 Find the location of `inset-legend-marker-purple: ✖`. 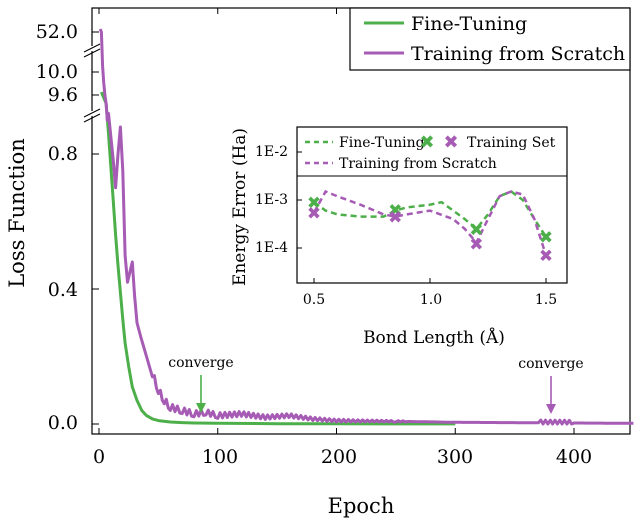

inset-legend-marker-purple: ✖ is located at coordinates (450, 142).